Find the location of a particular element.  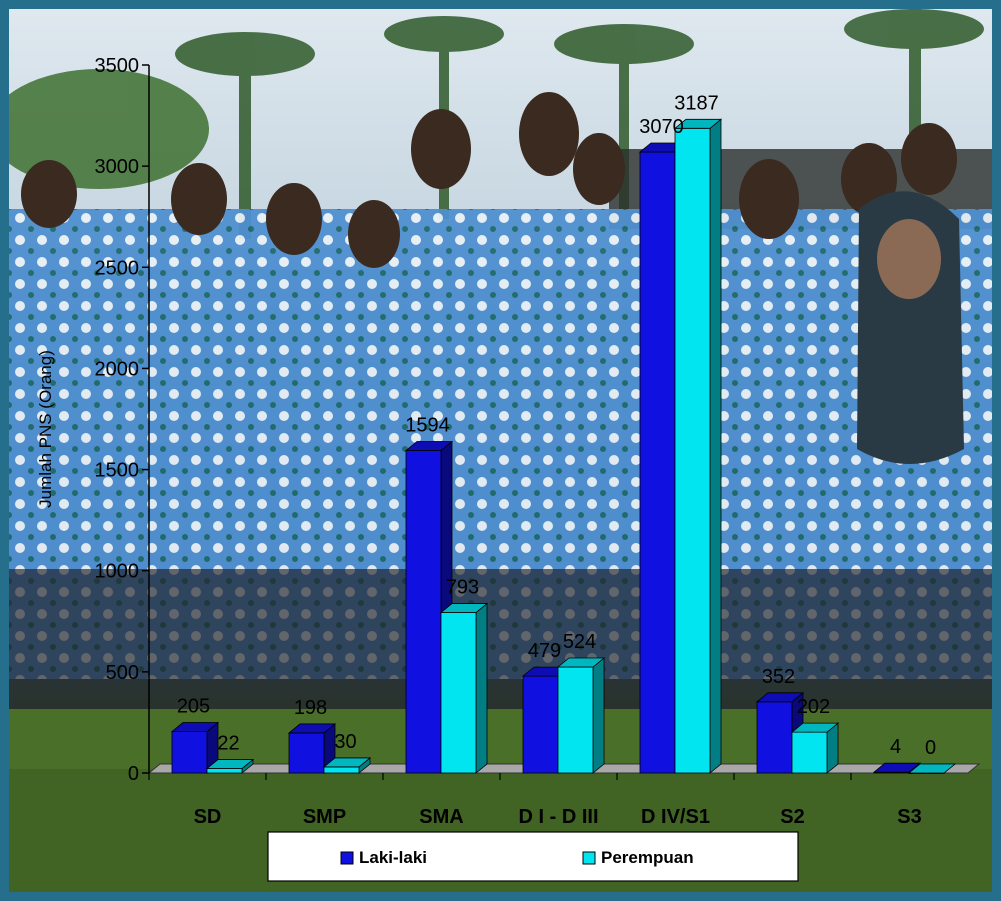

y-tick-label: 1500 is located at coordinates (117, 471).